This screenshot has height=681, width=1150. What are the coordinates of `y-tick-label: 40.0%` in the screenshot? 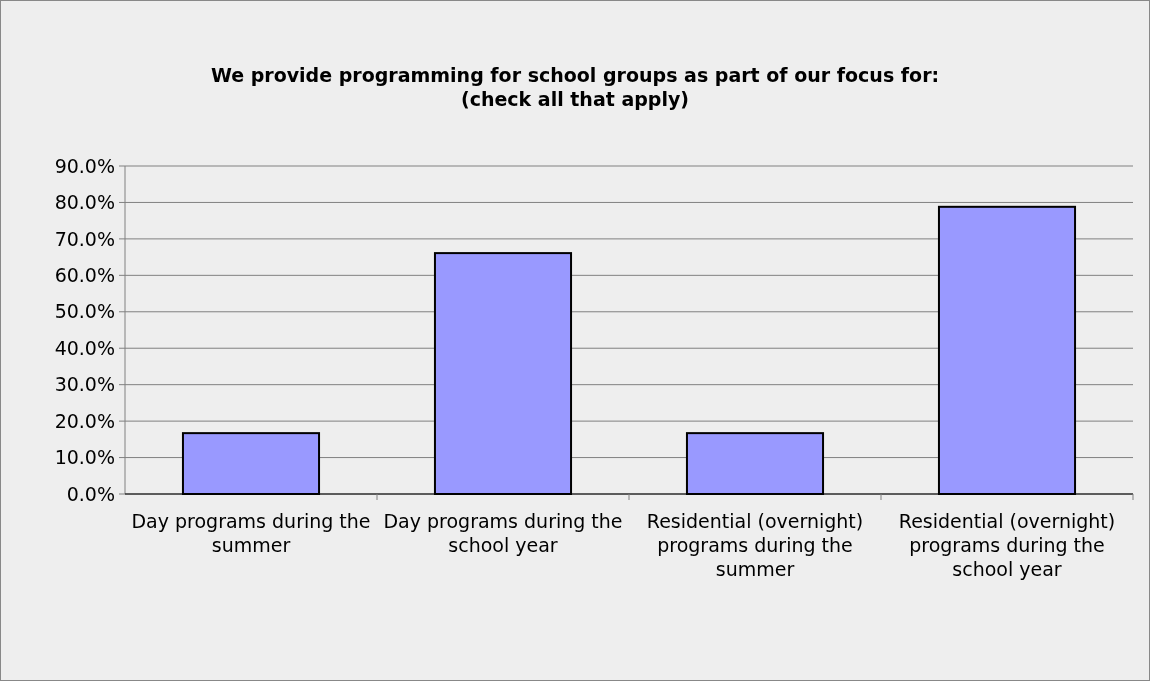 It's located at (84, 347).